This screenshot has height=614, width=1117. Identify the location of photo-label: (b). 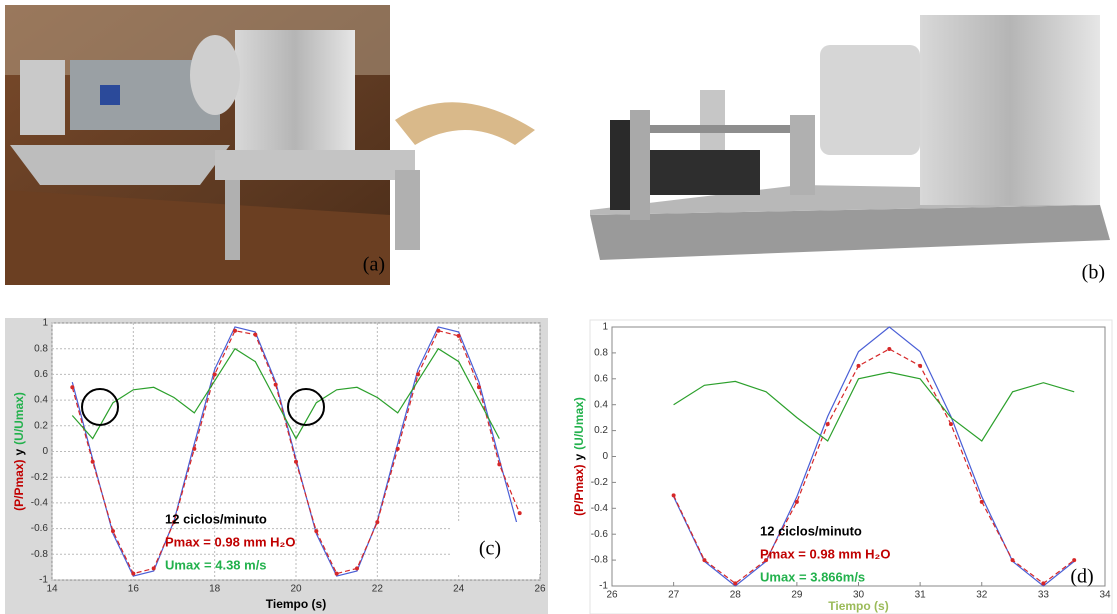
(1093, 273).